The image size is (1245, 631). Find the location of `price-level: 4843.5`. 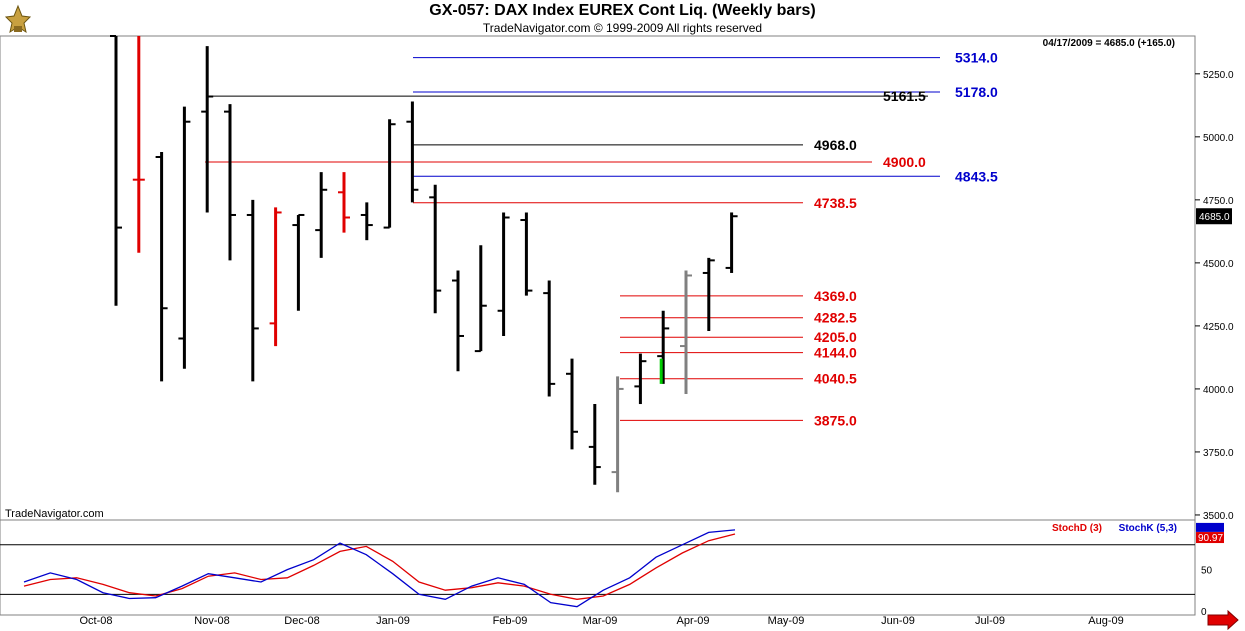

price-level: 4843.5 is located at coordinates (705, 176).